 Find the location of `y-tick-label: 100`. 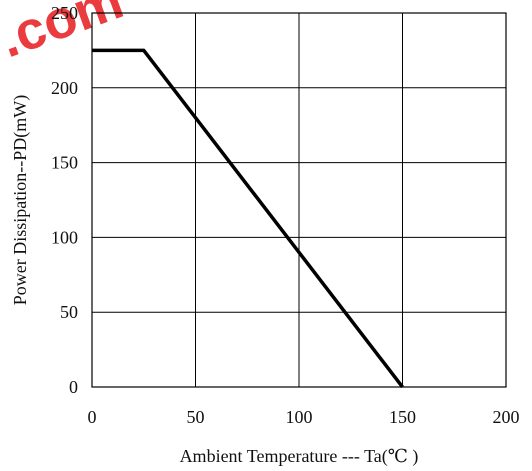

y-tick-label: 100 is located at coordinates (64, 237).